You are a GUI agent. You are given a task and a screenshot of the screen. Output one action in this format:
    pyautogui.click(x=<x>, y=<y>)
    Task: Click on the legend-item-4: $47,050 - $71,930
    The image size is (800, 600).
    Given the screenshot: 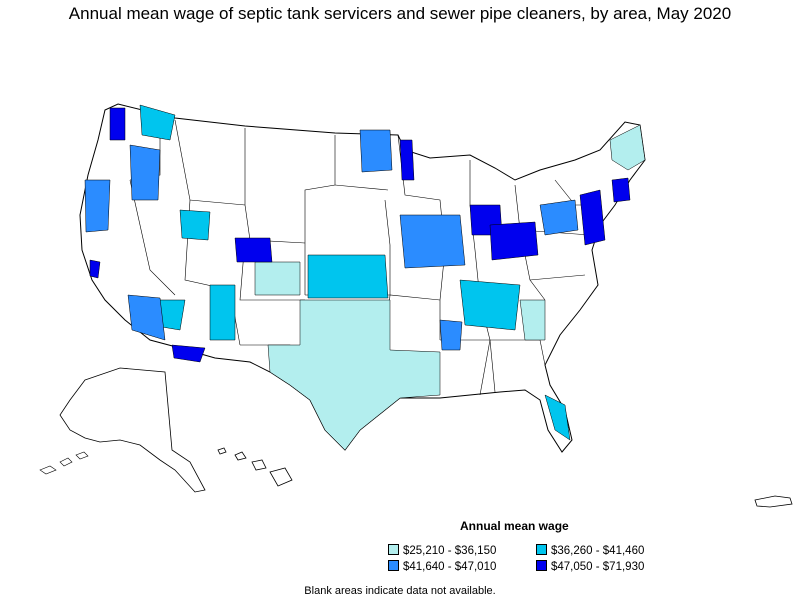 What is the action you would take?
    pyautogui.click(x=590, y=567)
    